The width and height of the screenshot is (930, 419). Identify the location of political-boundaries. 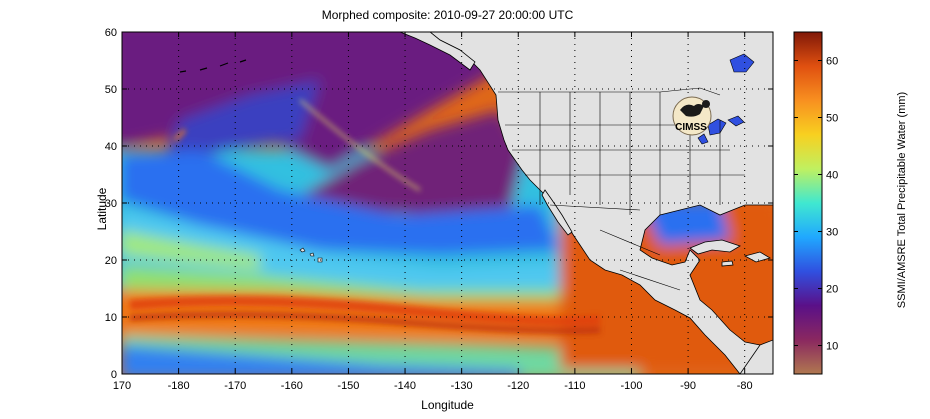
(621, 189).